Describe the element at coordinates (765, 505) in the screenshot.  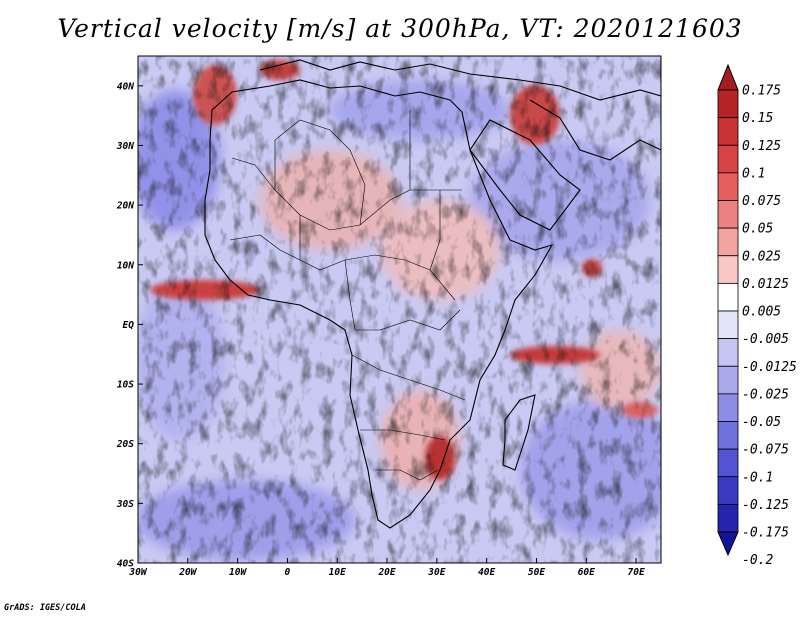
I see `colorbar-label: -0.125` at that location.